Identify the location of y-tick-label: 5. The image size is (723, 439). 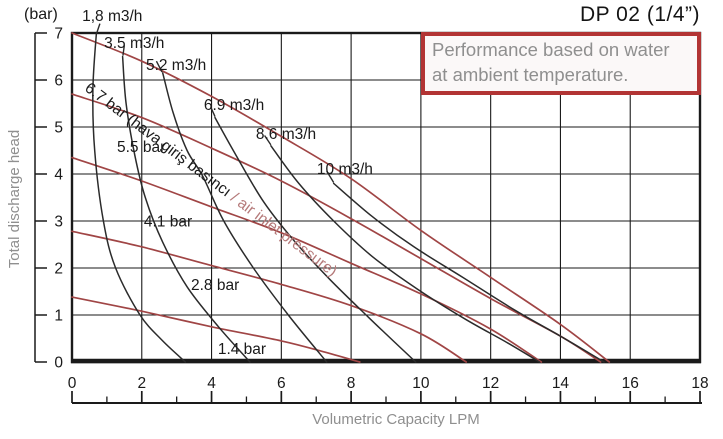
(58, 128).